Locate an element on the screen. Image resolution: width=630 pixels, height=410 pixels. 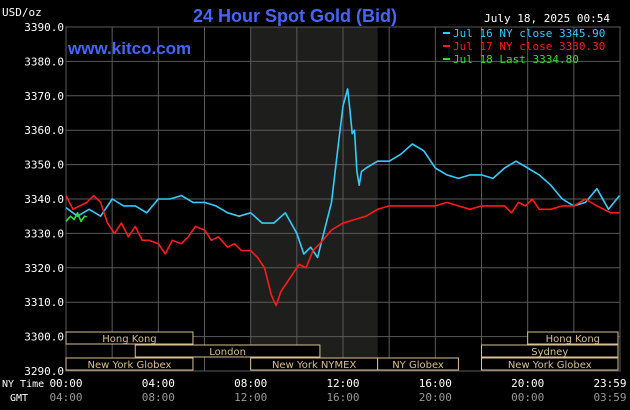
y-tick-label: 3290.0 is located at coordinates (44, 371).